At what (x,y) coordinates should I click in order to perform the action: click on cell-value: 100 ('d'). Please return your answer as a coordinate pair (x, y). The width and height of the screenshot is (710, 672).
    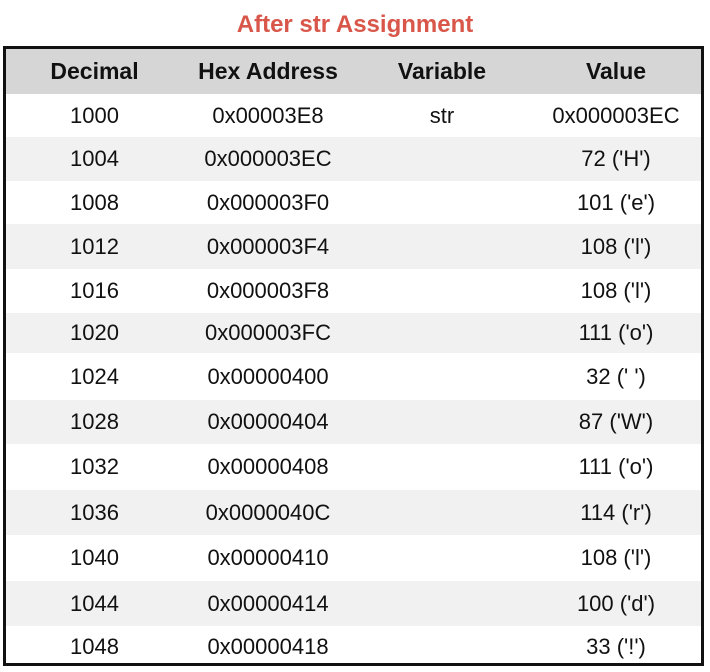
    Looking at the image, I should click on (616, 603).